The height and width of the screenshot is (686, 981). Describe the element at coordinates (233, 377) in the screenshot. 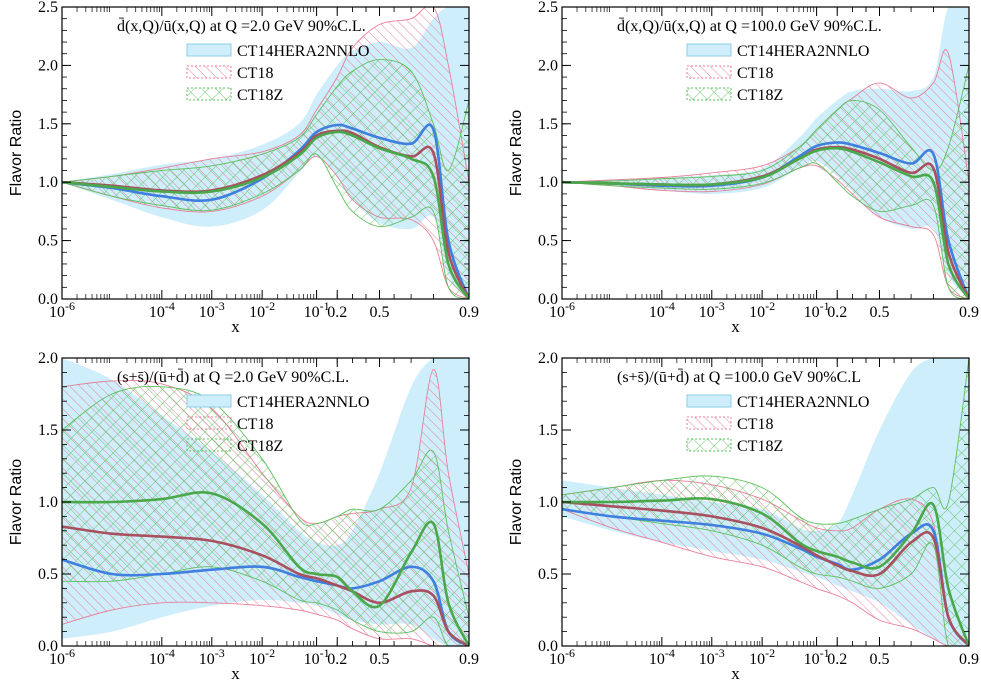

I see `panel-title: (s+s̄)/(ū+d̄) at Q =2.0 GeV 90%C.L.` at that location.